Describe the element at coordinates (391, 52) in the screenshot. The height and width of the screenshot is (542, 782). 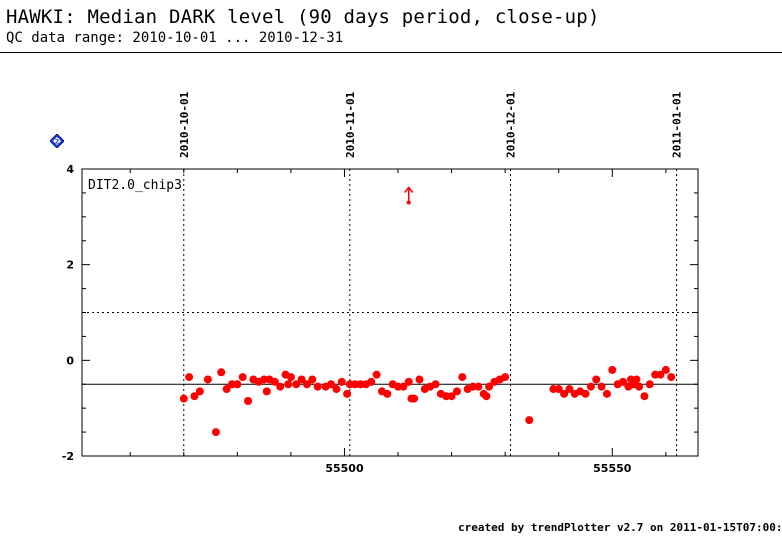
I see `title-divider` at that location.